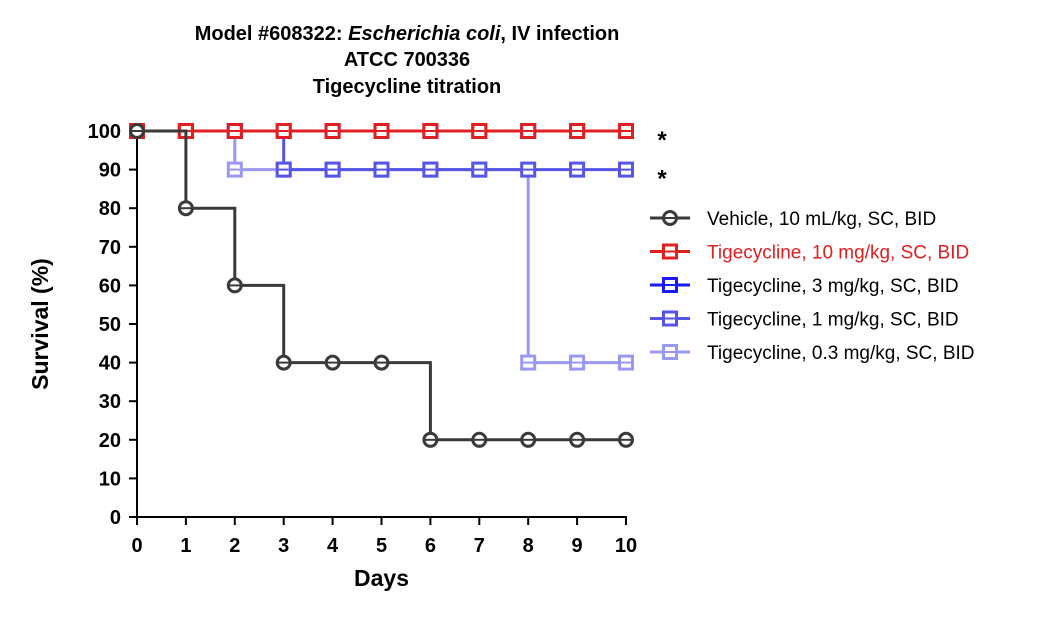  I want to click on x-tick-label: 2, so click(234, 546).